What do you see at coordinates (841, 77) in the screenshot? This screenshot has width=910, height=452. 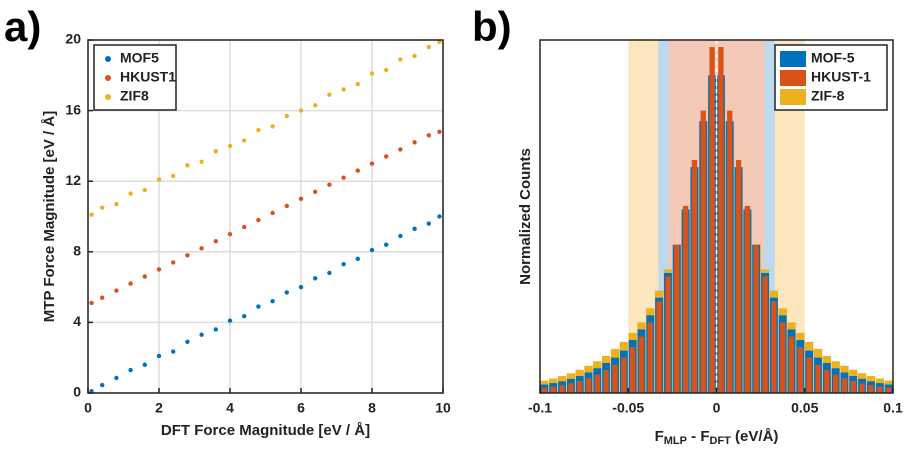 I see `legend-label: HKUST-1` at bounding box center [841, 77].